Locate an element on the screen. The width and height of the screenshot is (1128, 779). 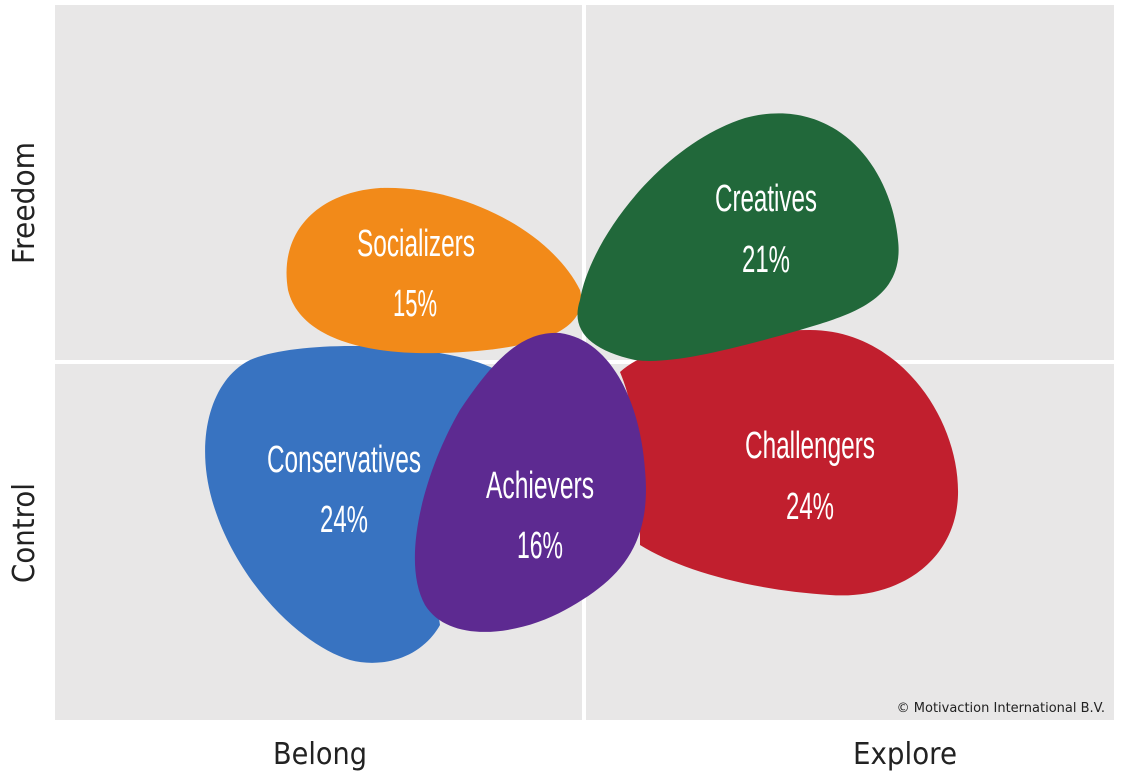
blob-creatives is located at coordinates (738, 237).